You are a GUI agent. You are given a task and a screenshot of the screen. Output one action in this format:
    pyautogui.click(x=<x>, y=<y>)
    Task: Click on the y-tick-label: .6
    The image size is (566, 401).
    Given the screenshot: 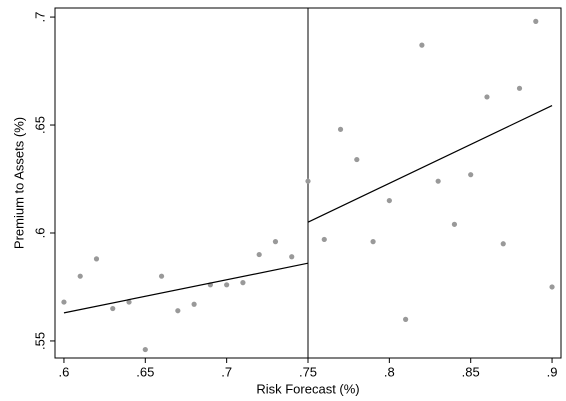 What is the action you would take?
    pyautogui.click(x=39, y=233)
    